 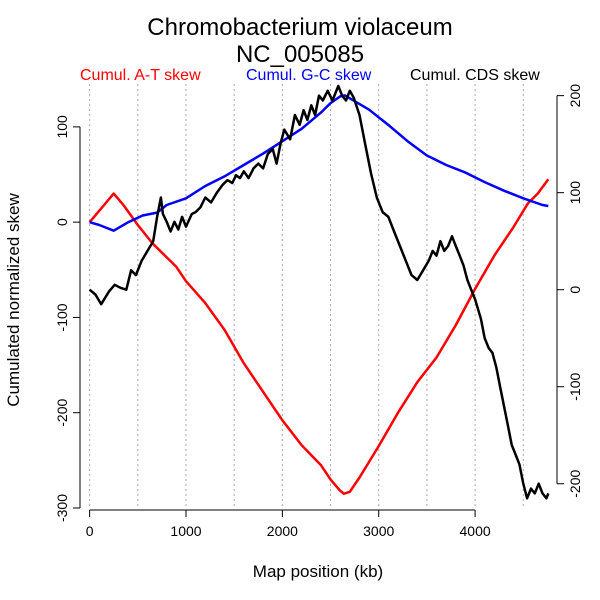 What do you see at coordinates (90, 531) in the screenshot?
I see `x-tick-label: 0` at bounding box center [90, 531].